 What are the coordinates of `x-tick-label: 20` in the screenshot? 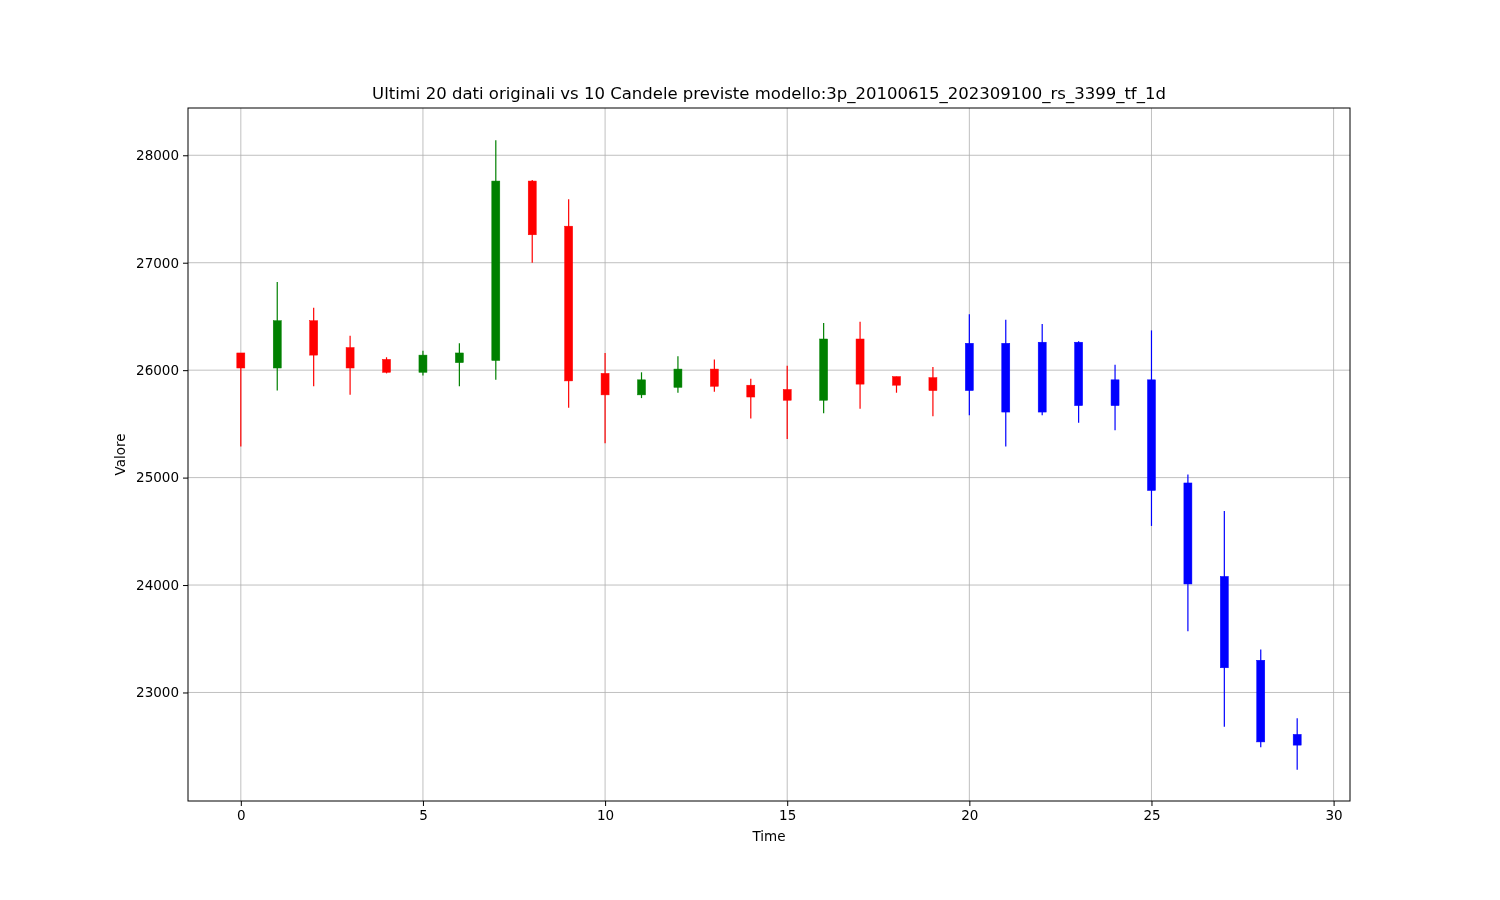 It's located at (970, 814).